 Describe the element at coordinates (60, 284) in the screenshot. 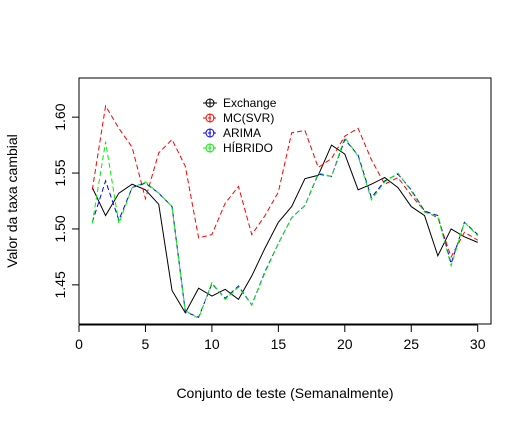

I see `y-tick-label: 1.45` at that location.